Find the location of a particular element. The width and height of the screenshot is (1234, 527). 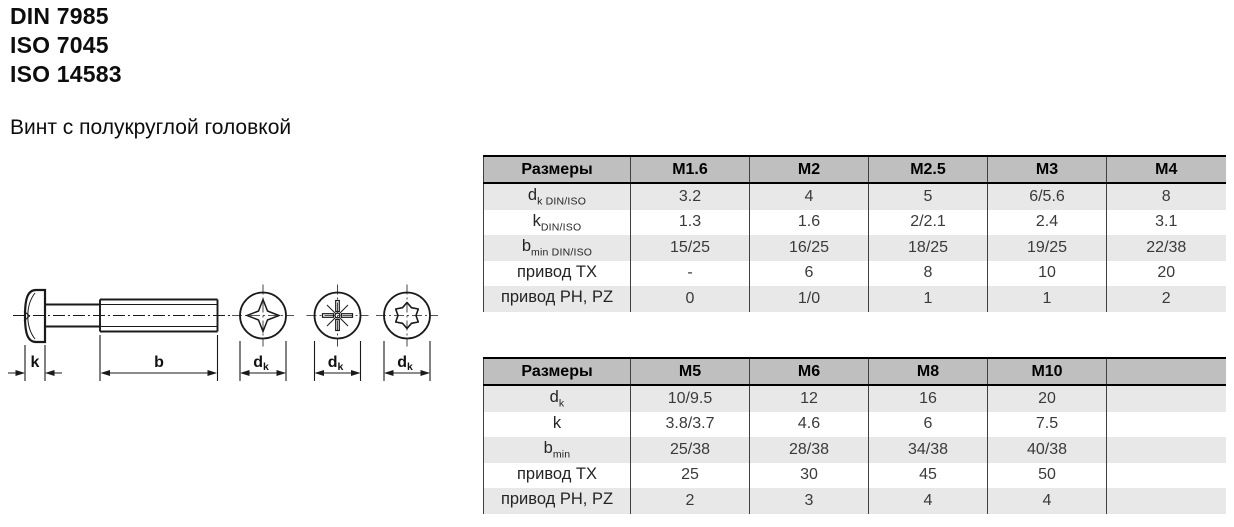

dimension-arrowheads is located at coordinates (222, 373).